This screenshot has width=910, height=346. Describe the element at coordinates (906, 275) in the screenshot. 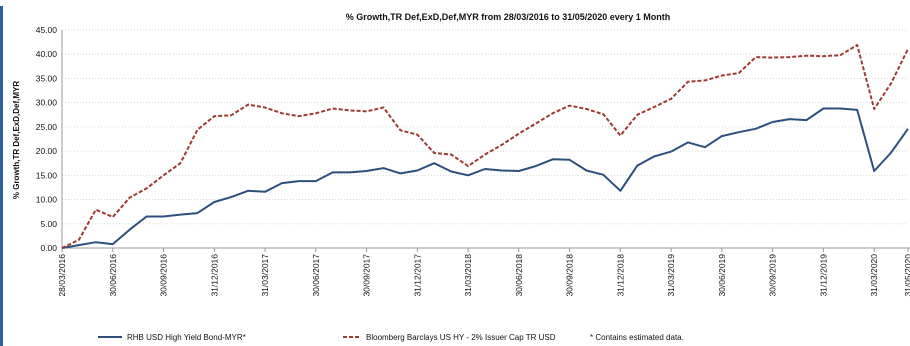

I see `x-tick-label: 31/05/2020` at that location.